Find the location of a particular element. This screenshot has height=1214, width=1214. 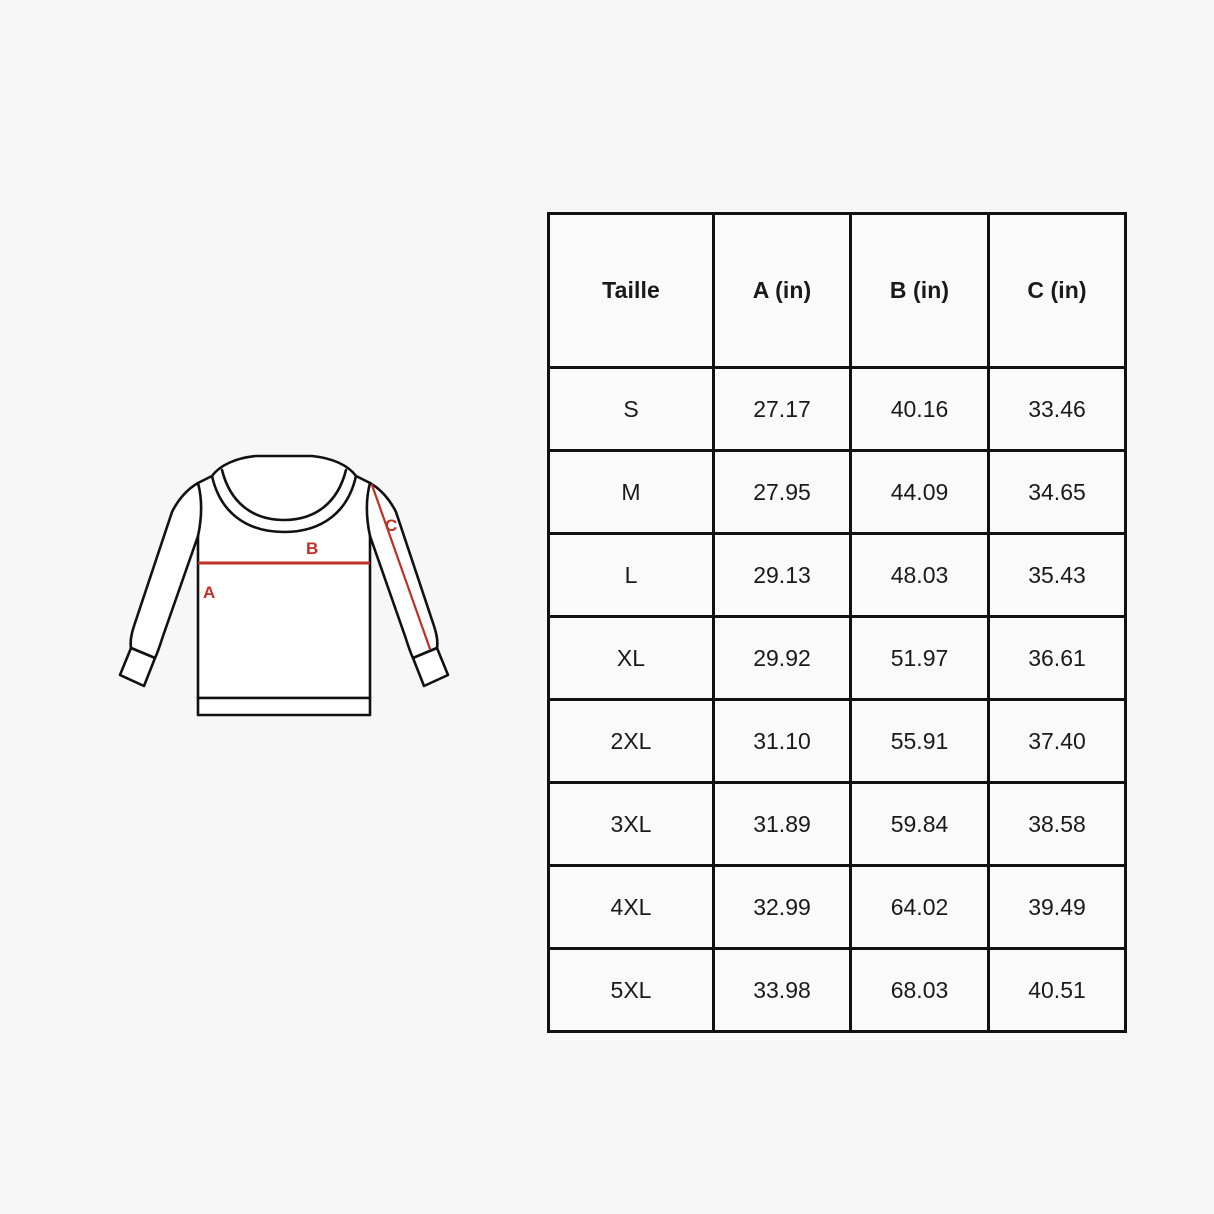

sweatshirt-line-drawing is located at coordinates (284, 585).